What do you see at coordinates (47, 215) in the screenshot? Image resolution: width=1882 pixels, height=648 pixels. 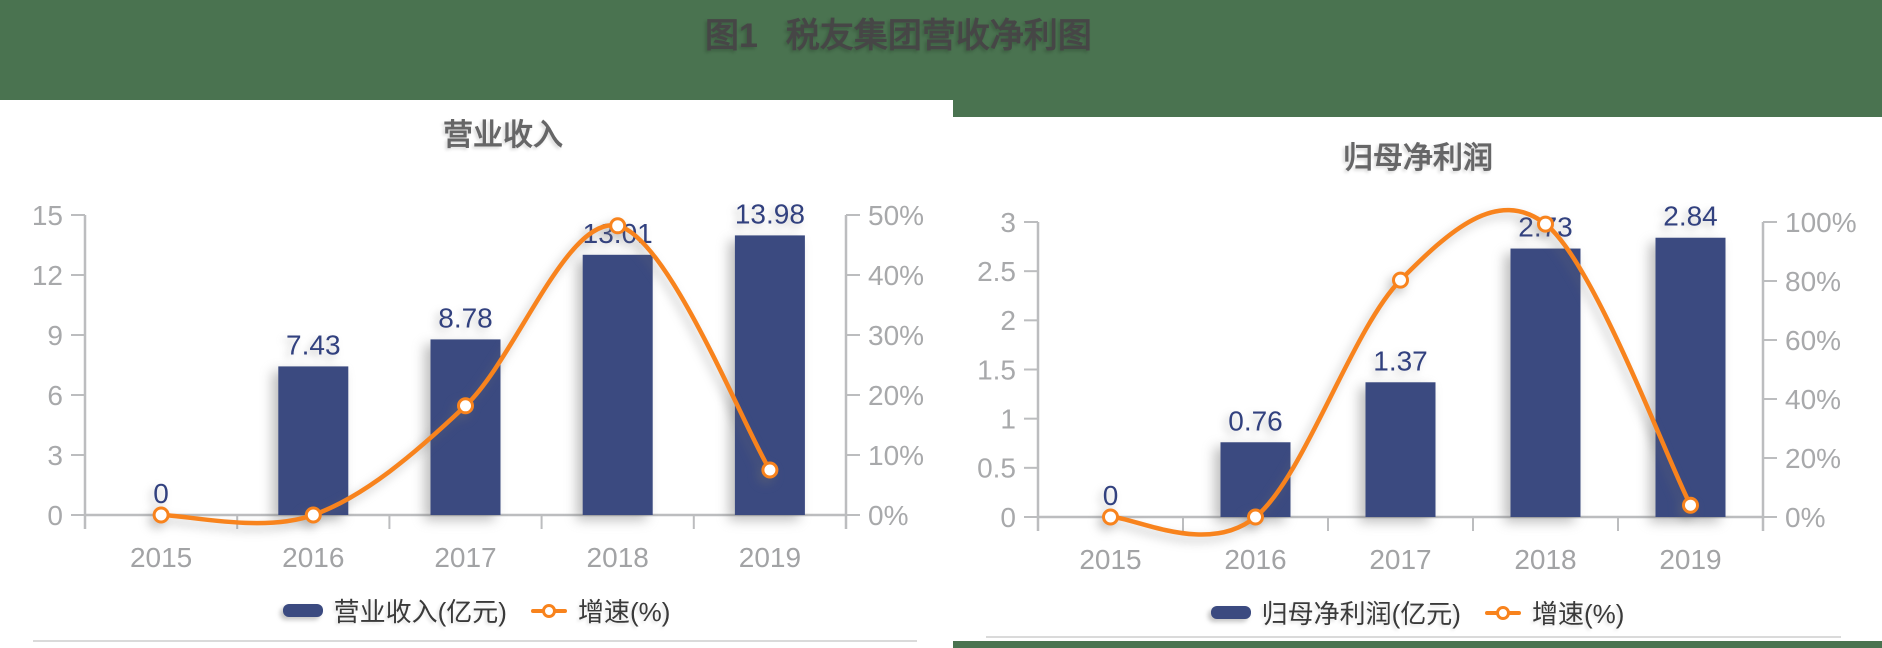 I see `left-axis-tick-label: 15` at bounding box center [47, 215].